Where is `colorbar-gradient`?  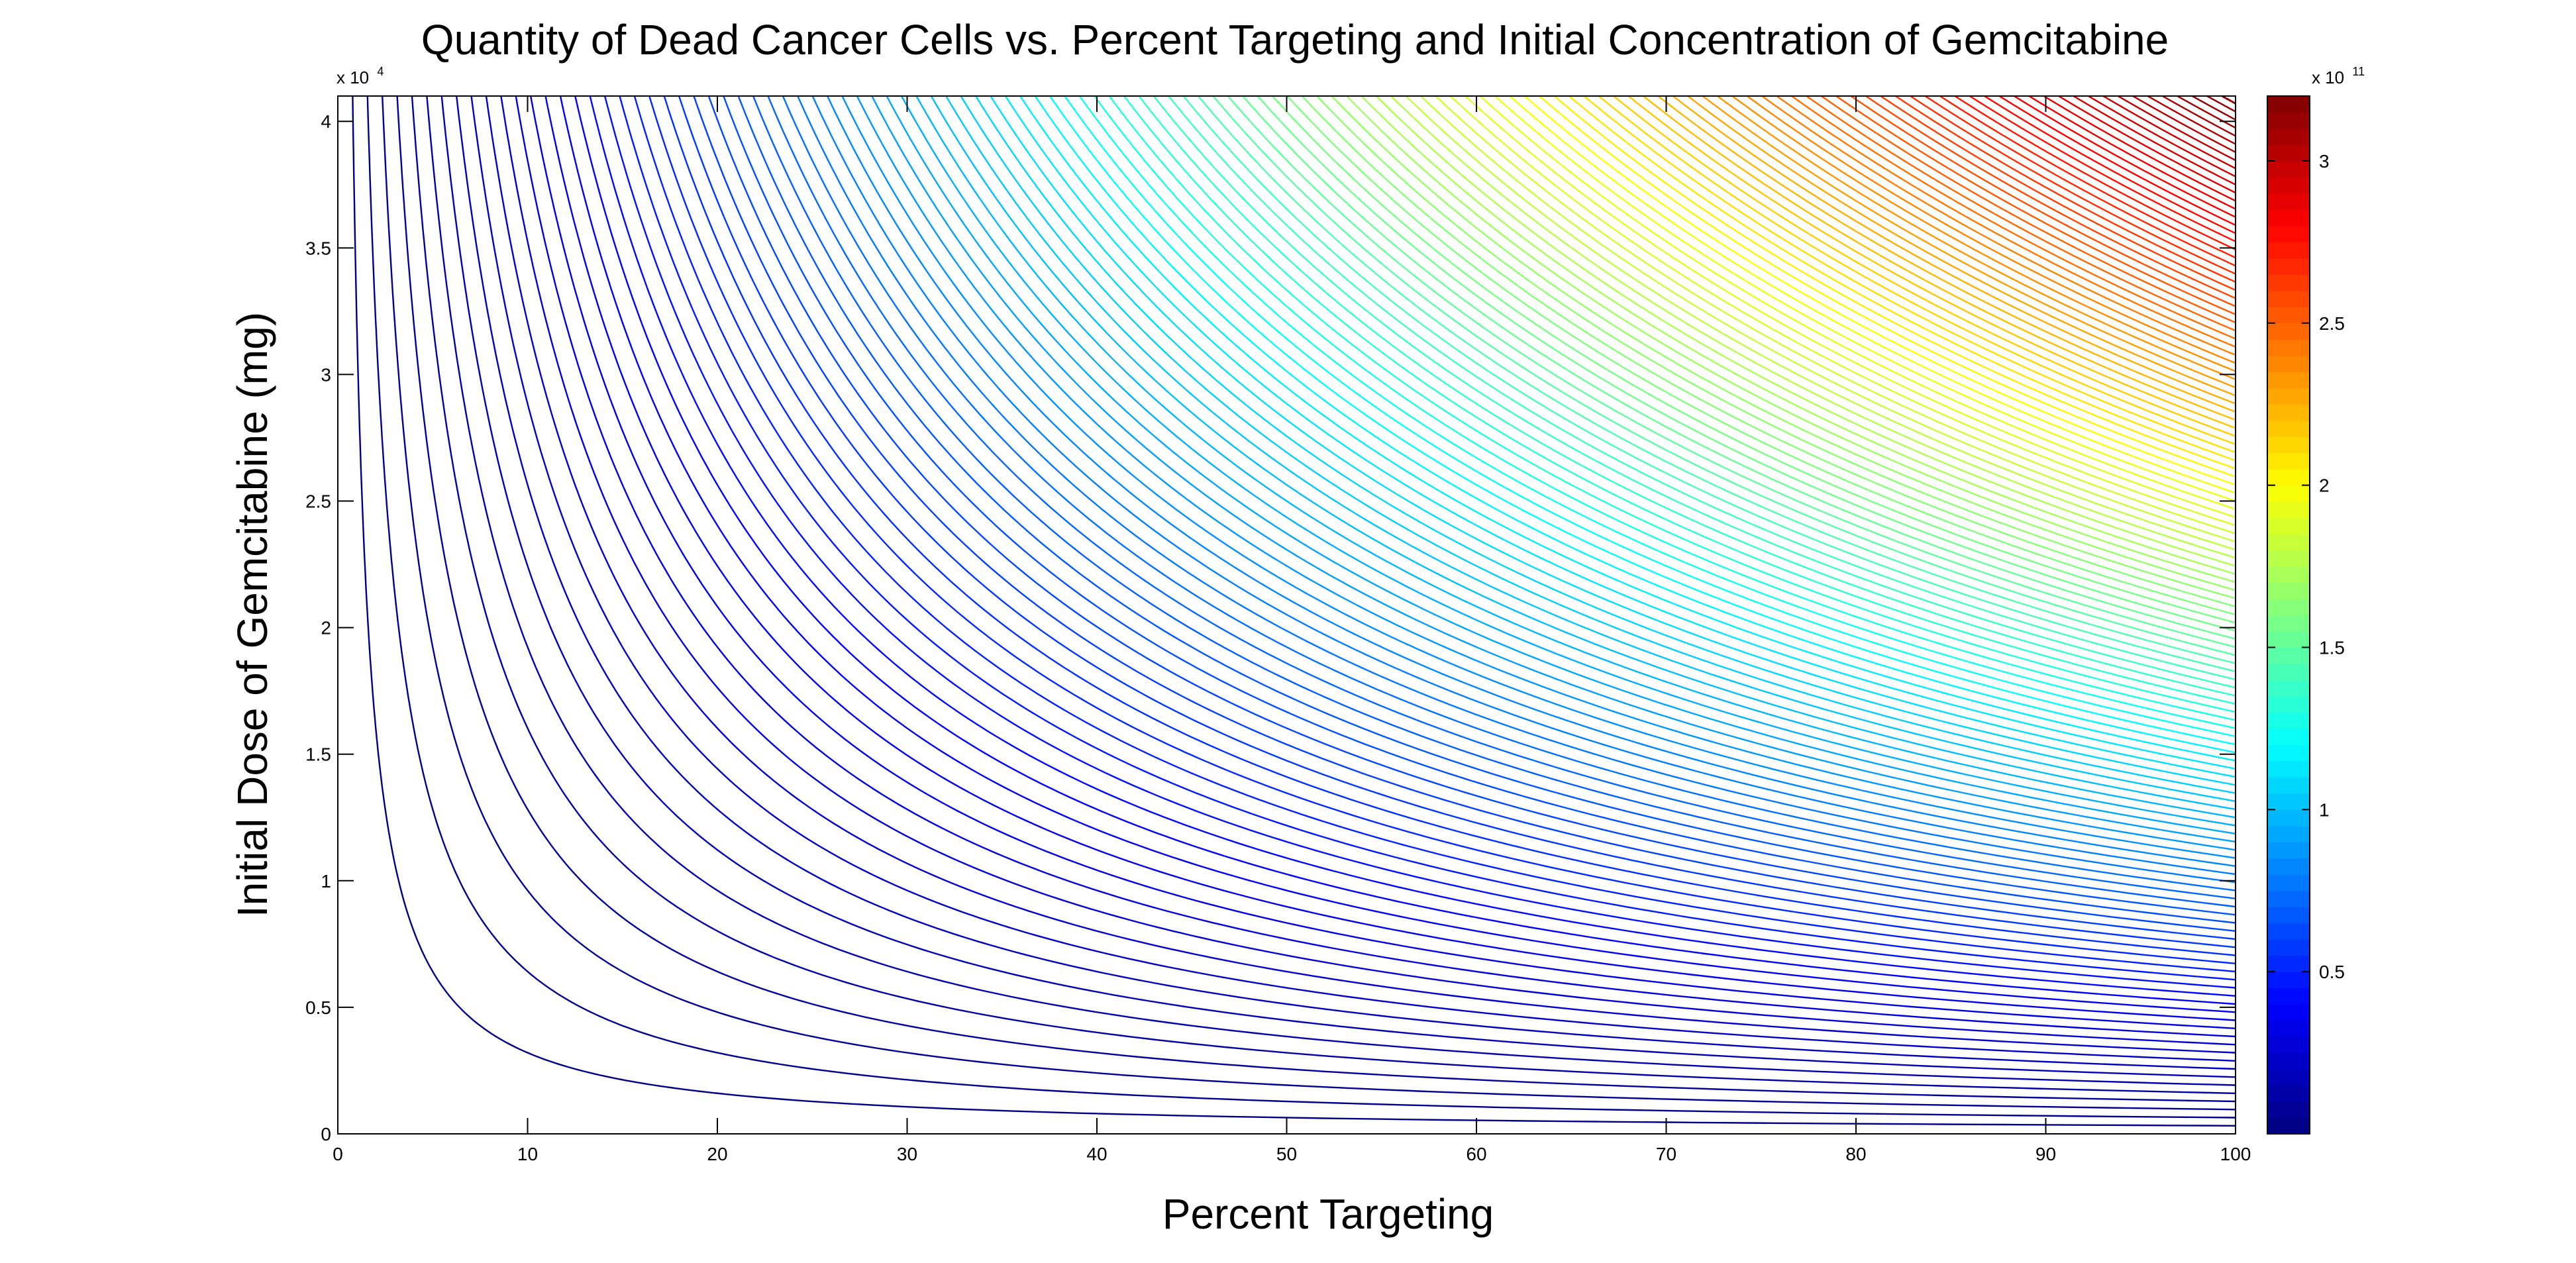 colorbar-gradient is located at coordinates (2288, 615).